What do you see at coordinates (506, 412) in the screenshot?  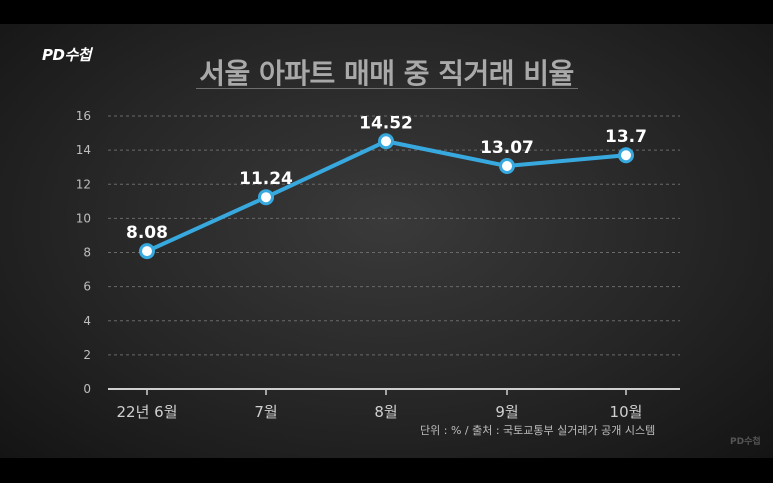 I see `x-tick-label: 9월` at bounding box center [506, 412].